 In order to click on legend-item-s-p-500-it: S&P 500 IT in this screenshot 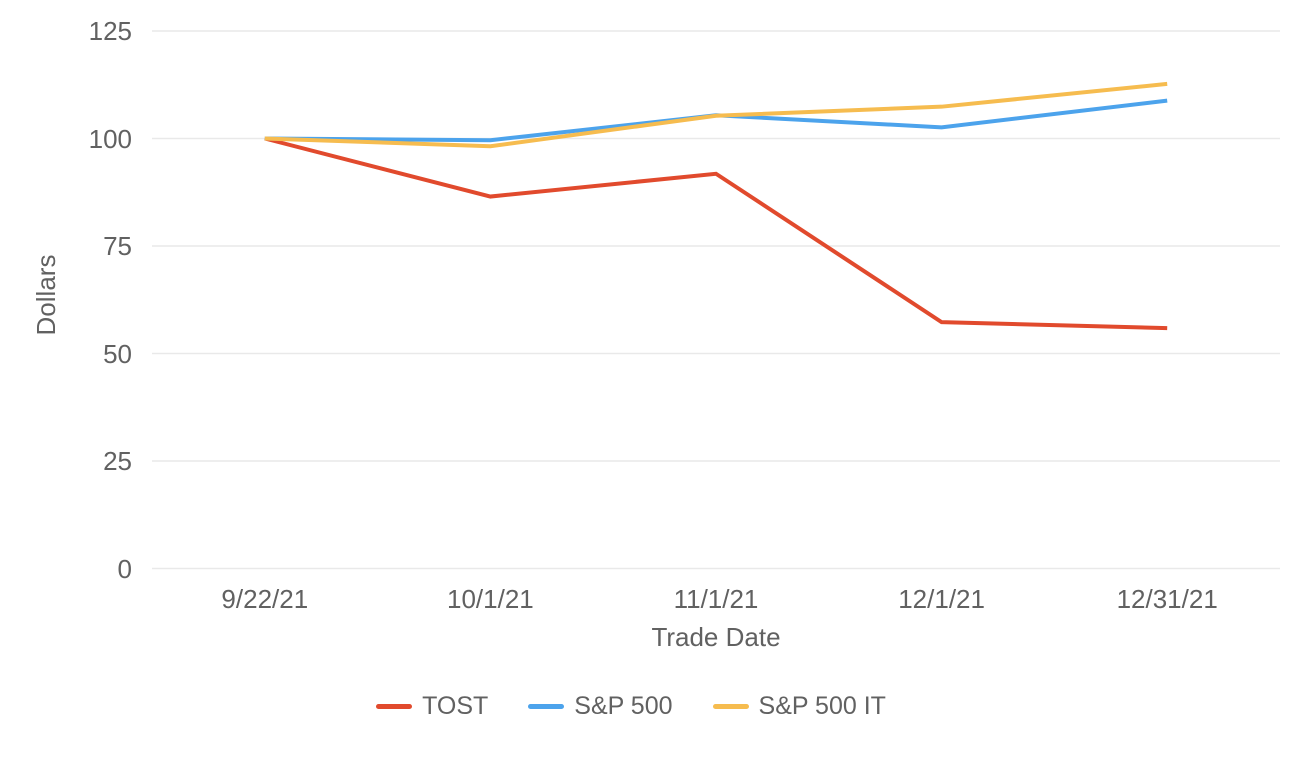, I will do `click(799, 706)`.